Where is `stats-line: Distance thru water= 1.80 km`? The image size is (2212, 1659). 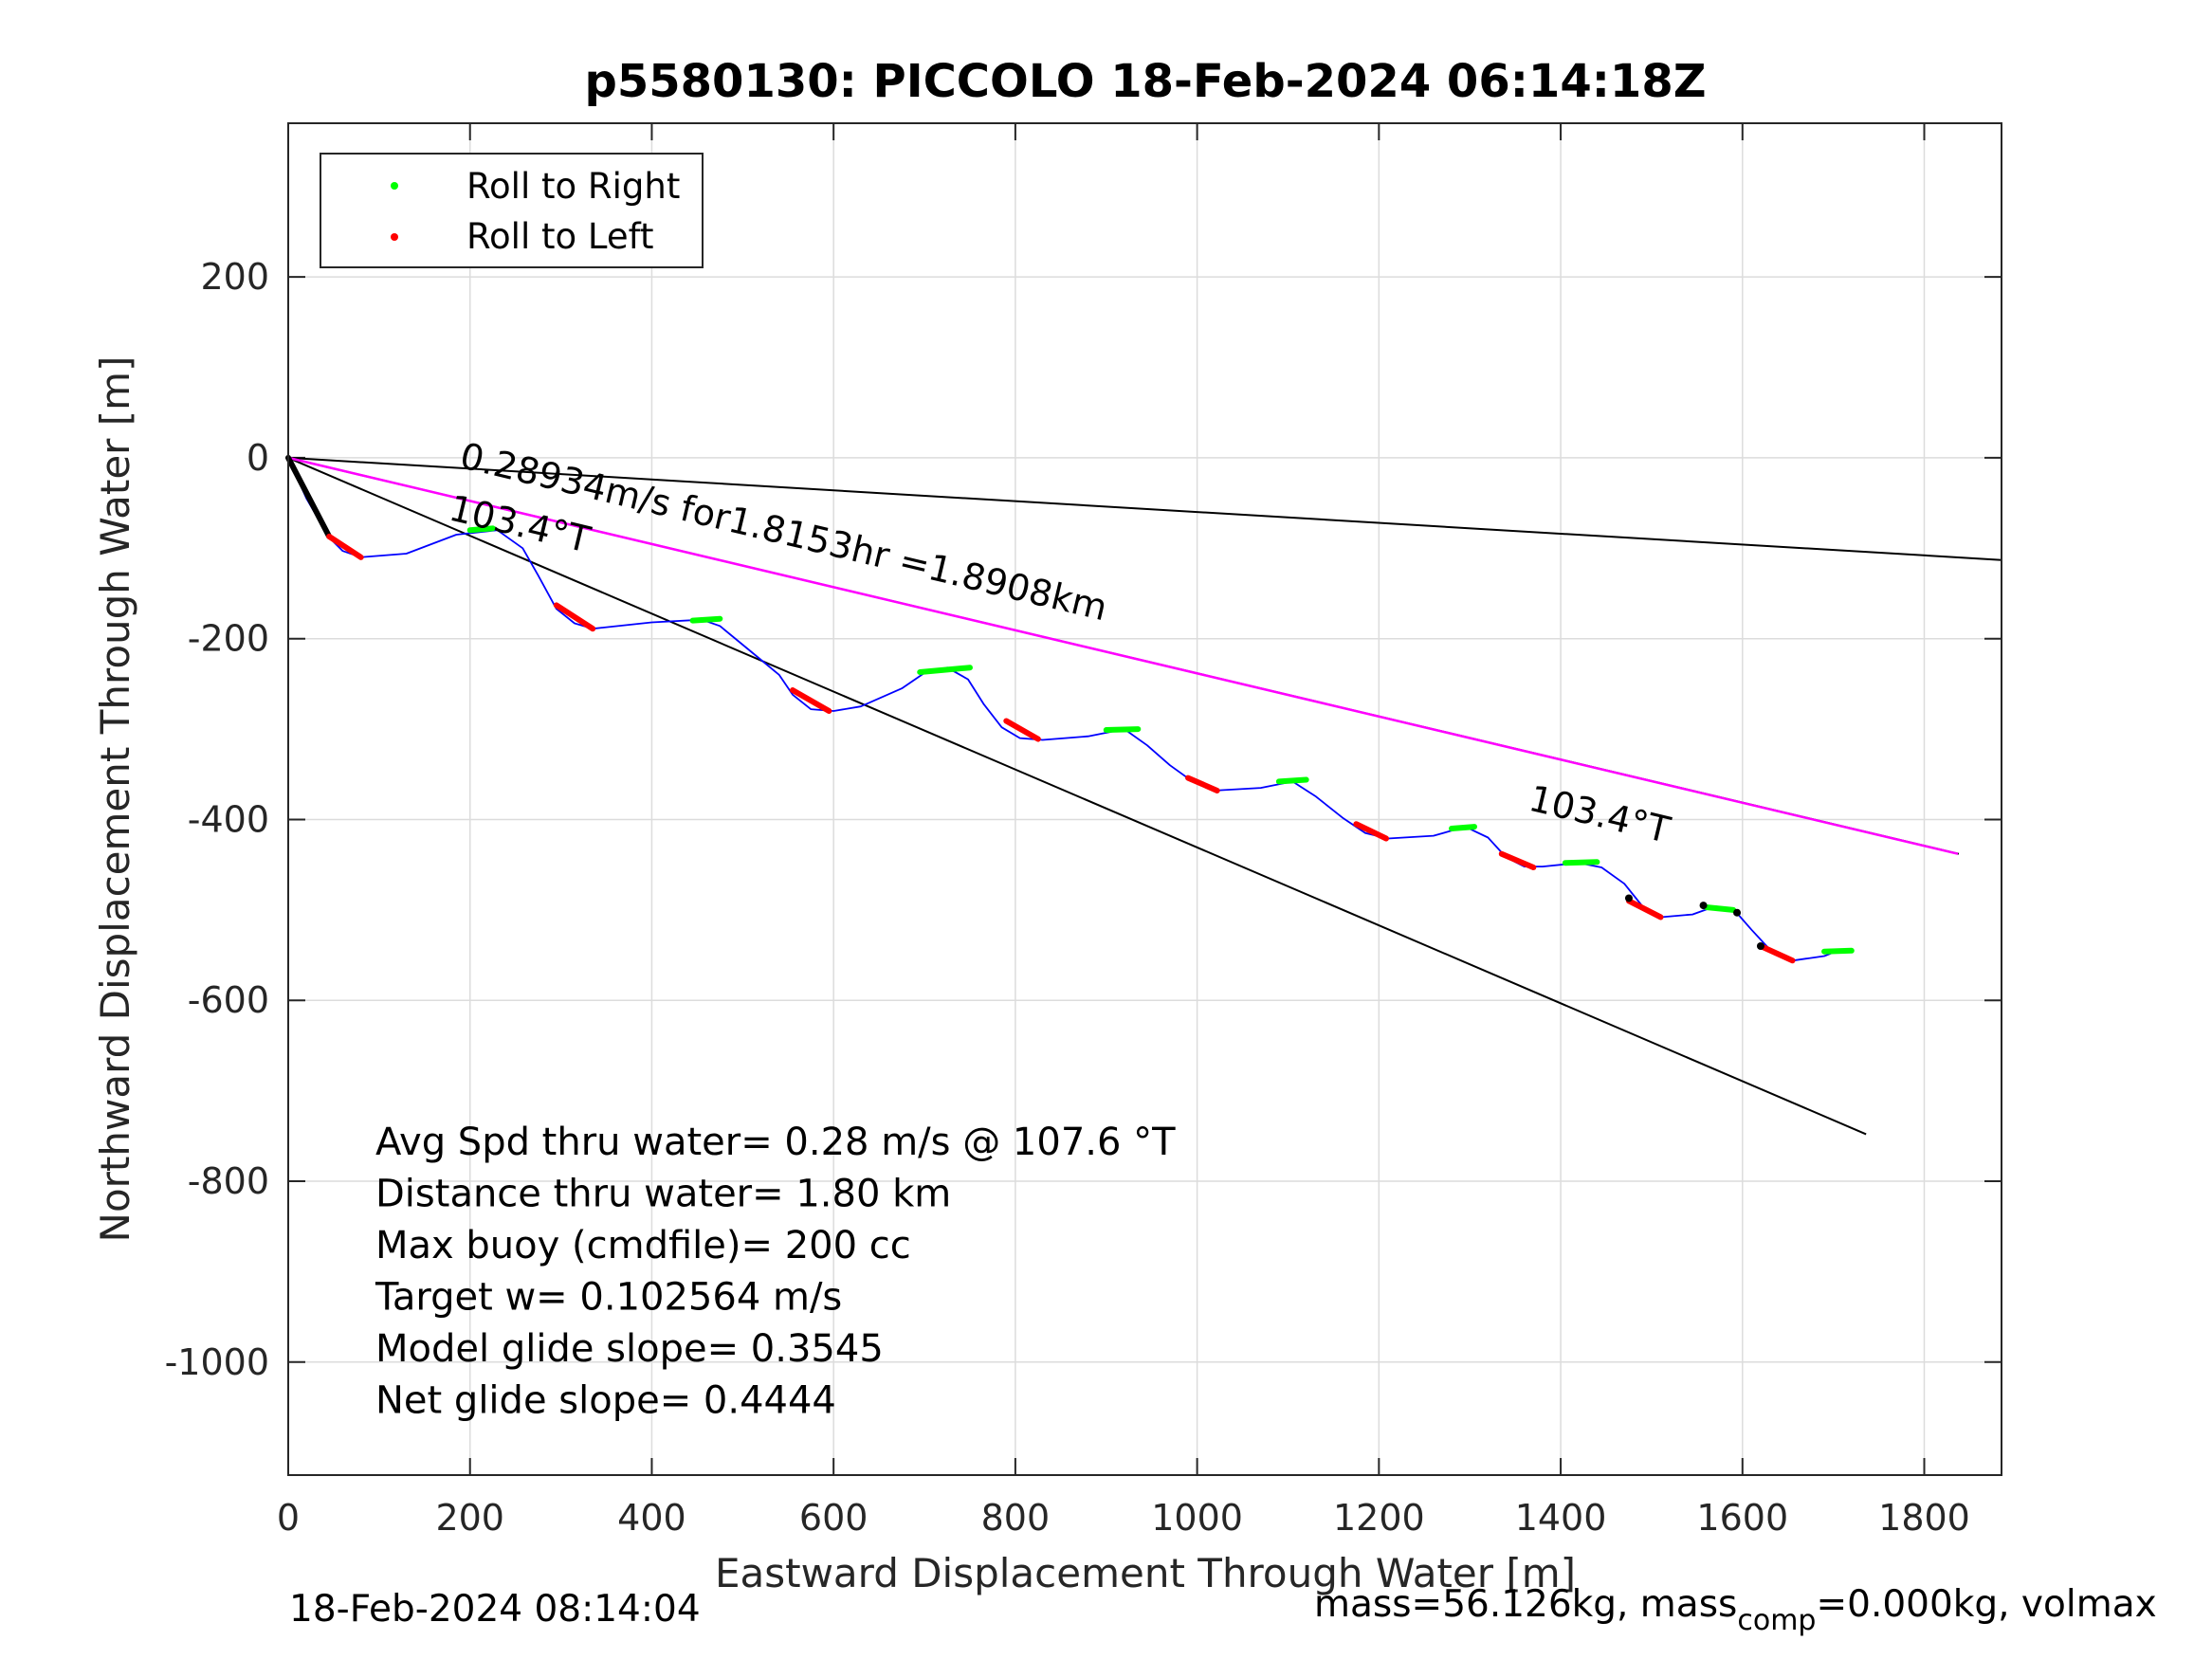 stats-line: Distance thru water= 1.80 km is located at coordinates (663, 1194).